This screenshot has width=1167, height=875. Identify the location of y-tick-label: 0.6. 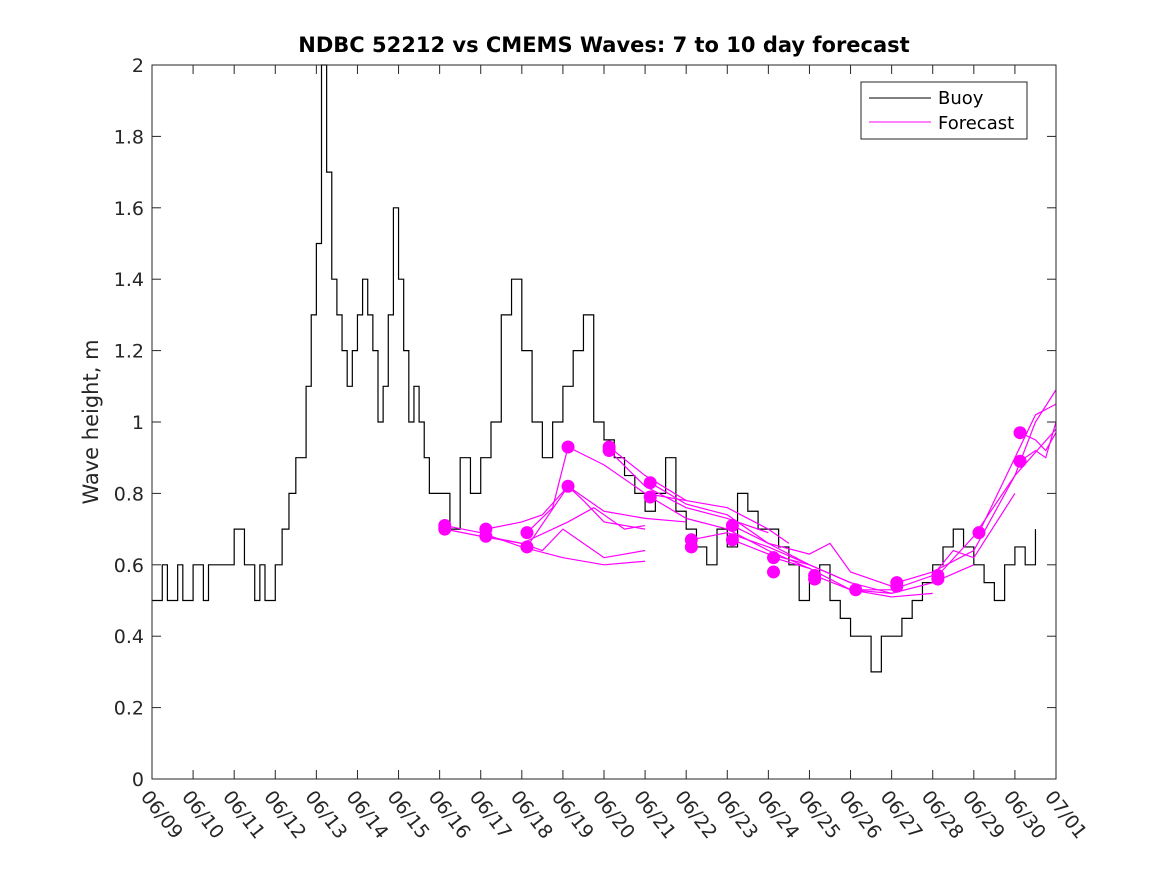
(129, 566).